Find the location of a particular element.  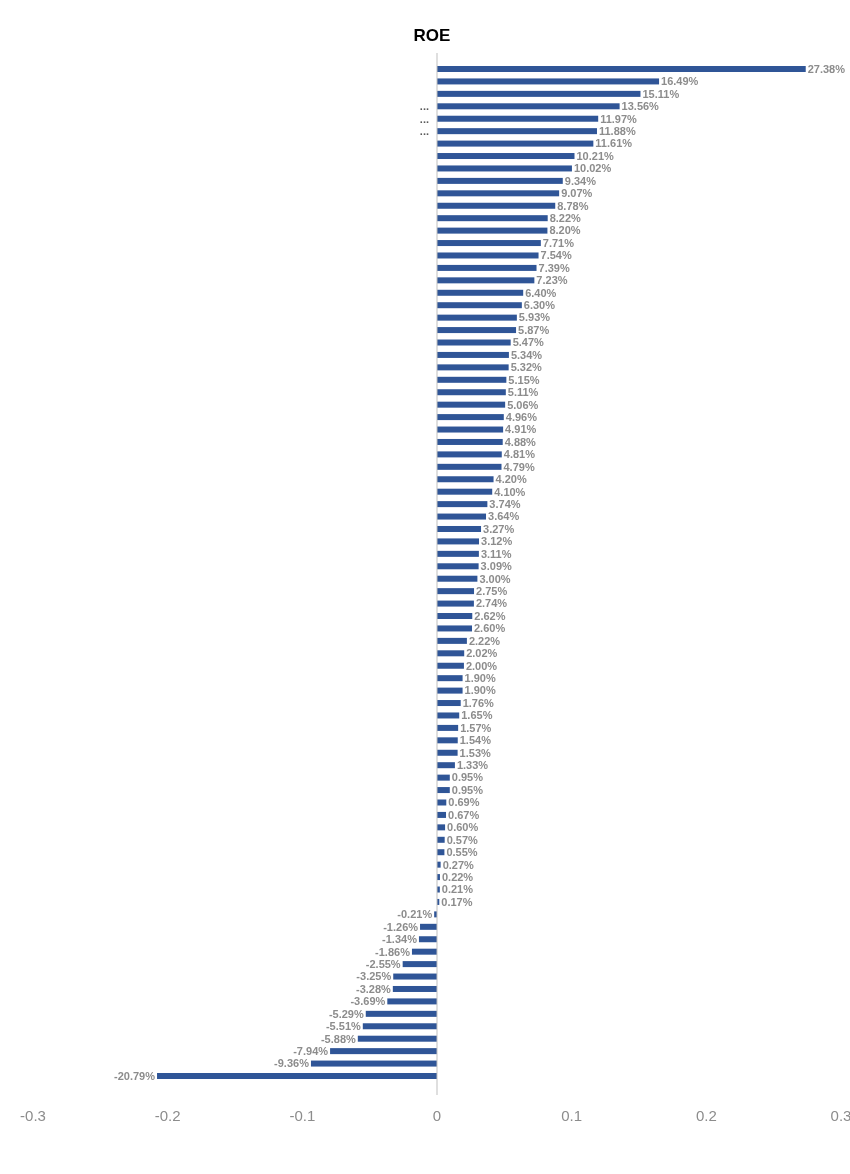

data-label: -2.55% is located at coordinates (383, 963).